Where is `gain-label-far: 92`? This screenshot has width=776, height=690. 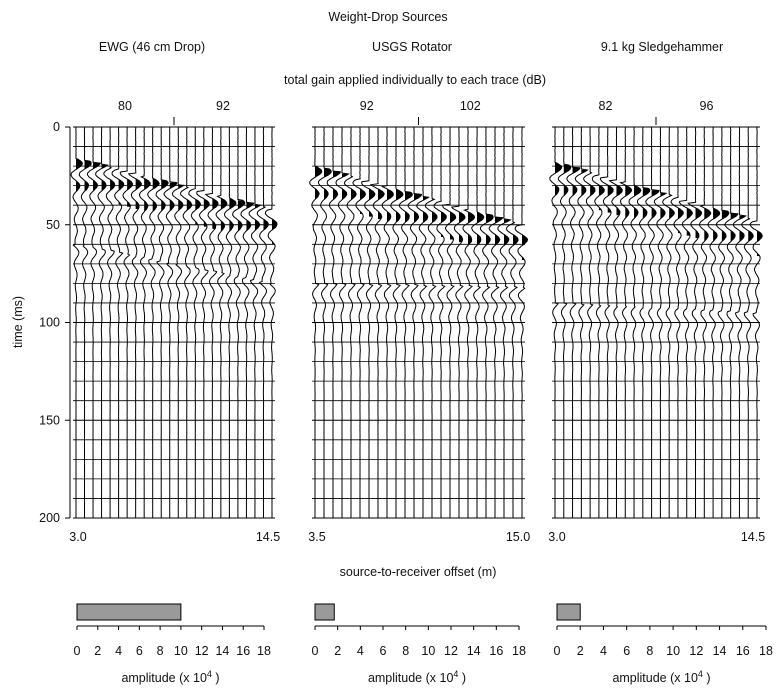
gain-label-far: 92 is located at coordinates (223, 106).